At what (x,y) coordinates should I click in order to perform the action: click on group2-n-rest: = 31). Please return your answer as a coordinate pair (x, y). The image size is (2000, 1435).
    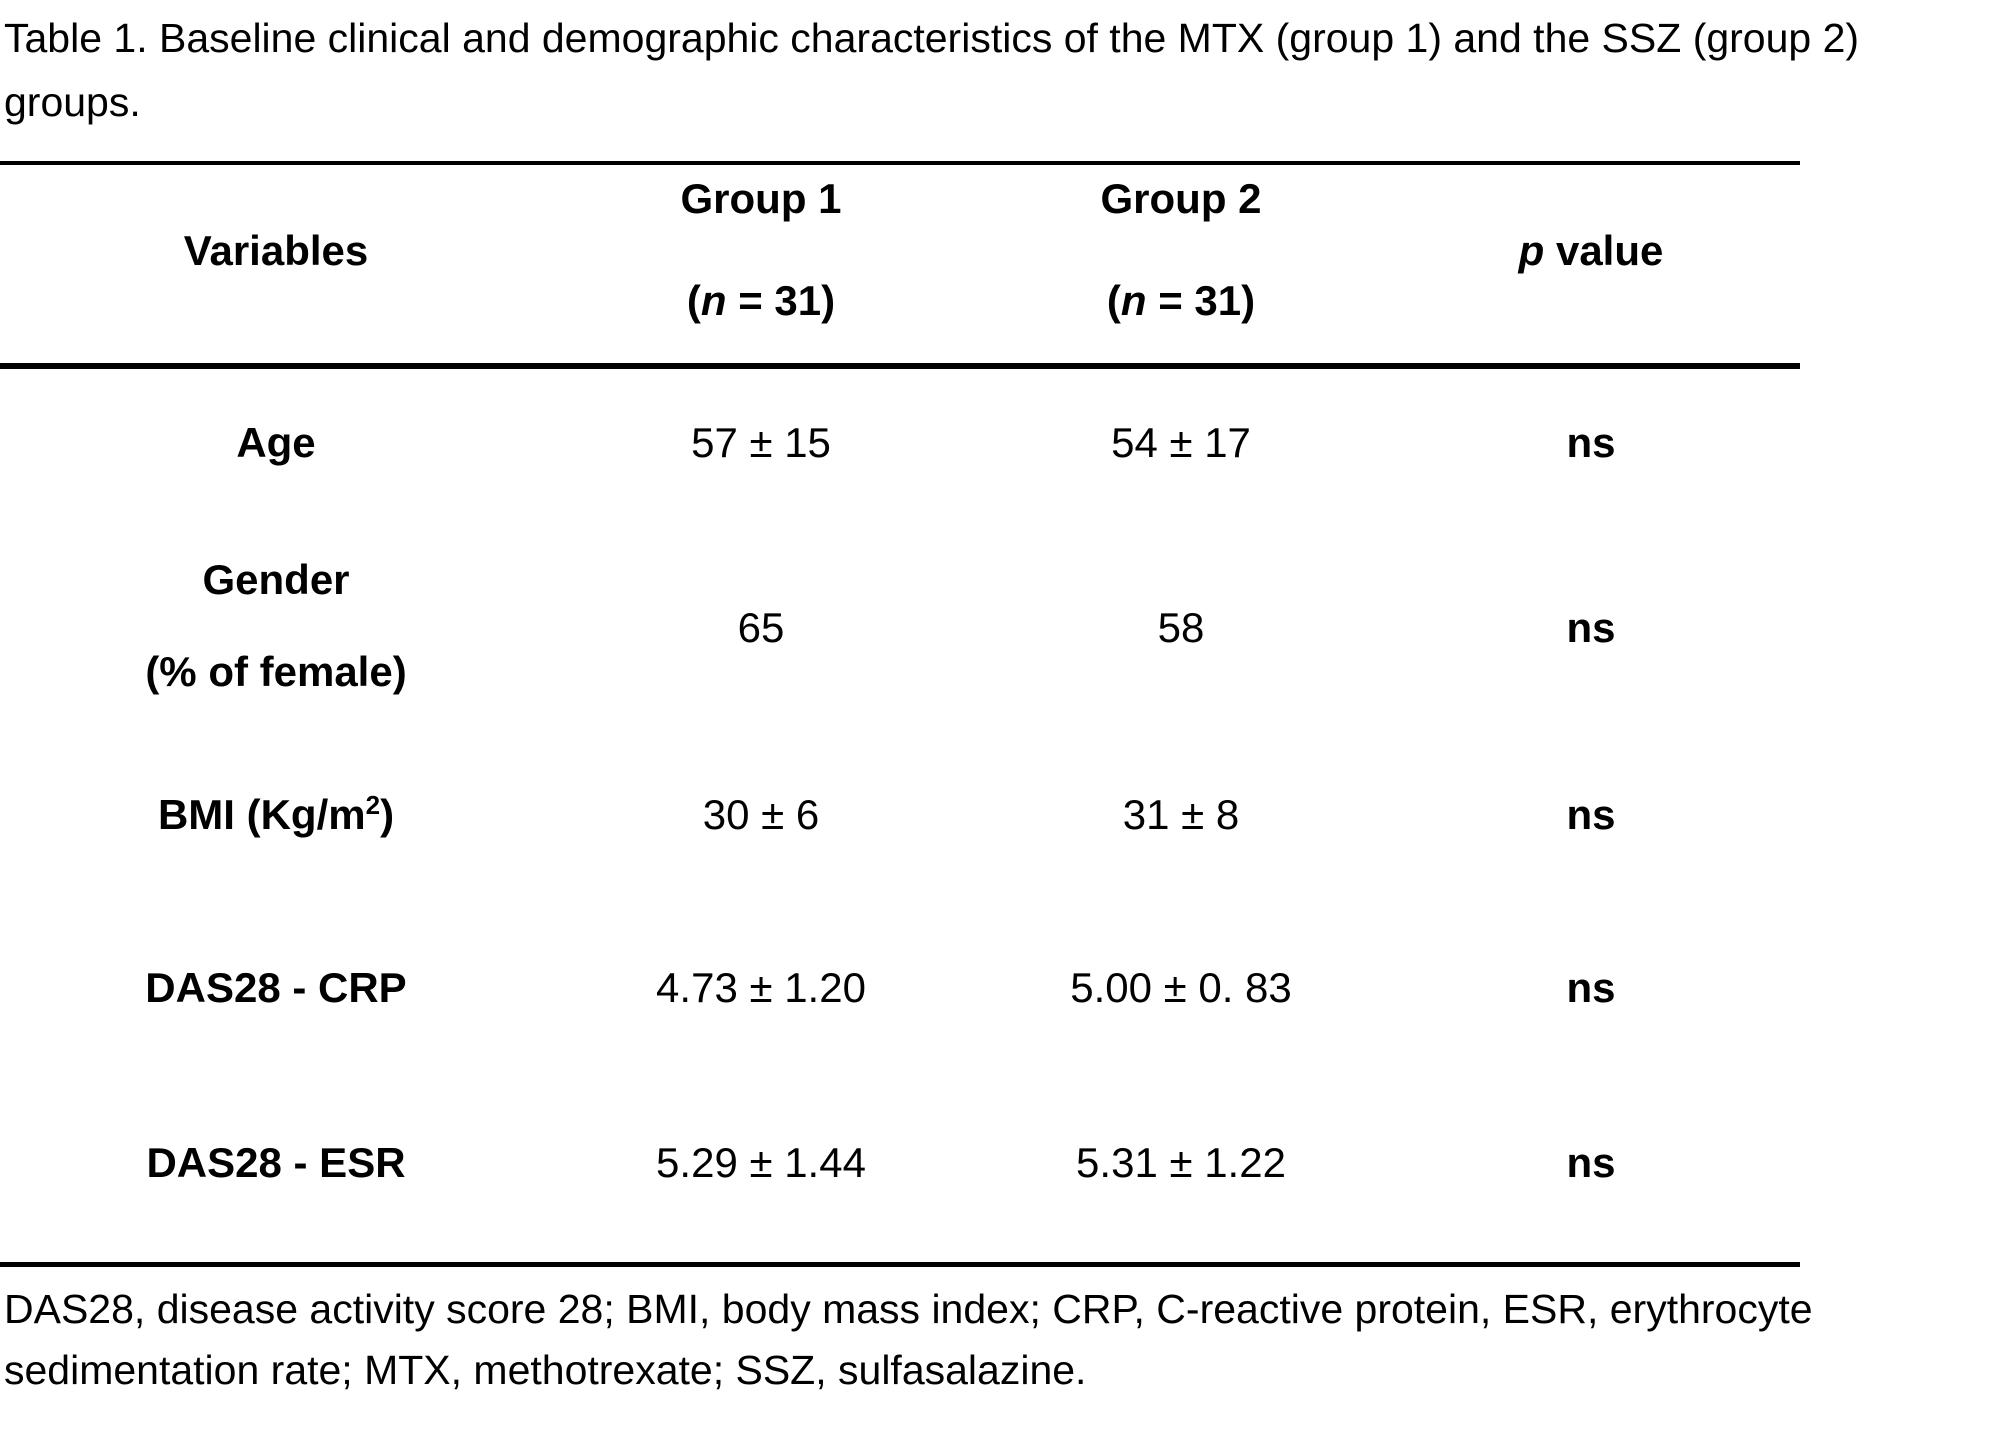
    Looking at the image, I should click on (1201, 300).